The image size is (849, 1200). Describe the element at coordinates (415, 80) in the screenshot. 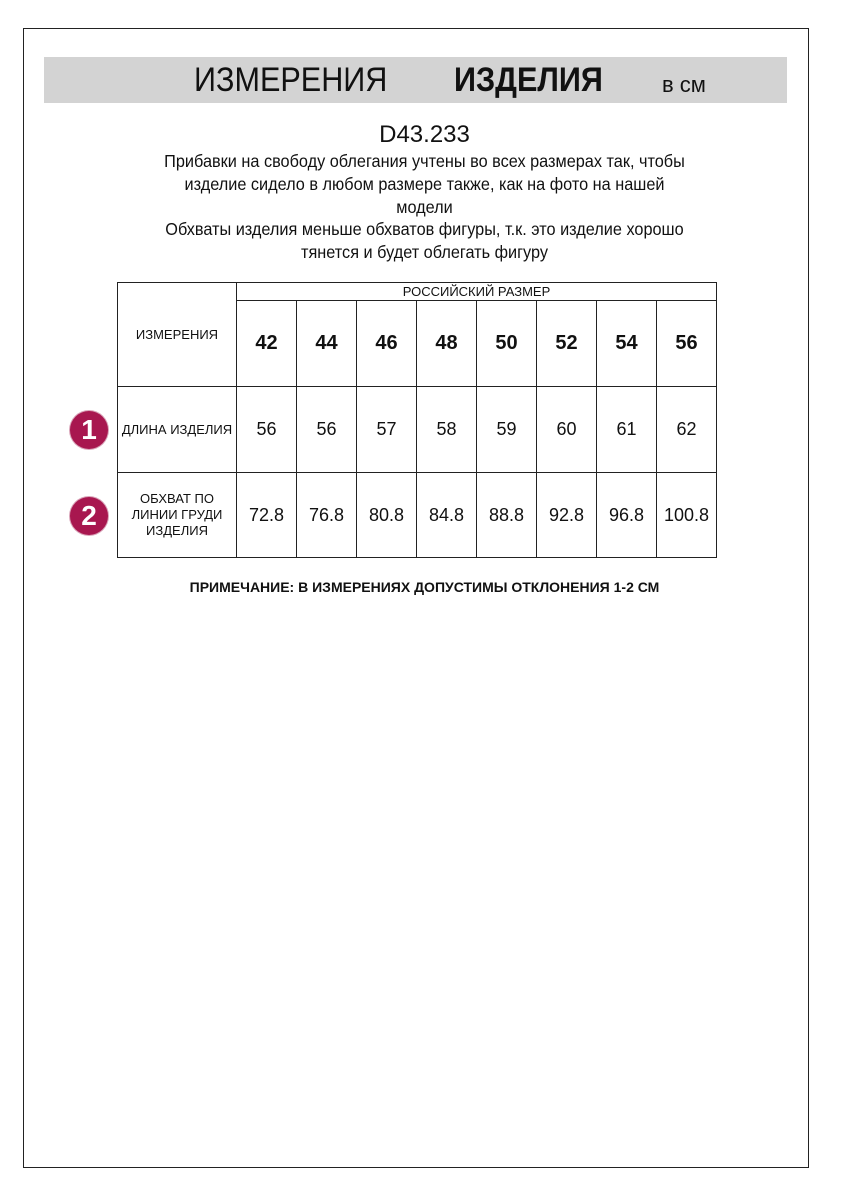

I see `title-banner: ИЗМЕРЕНИЯ ИЗДЕЛИЯ в см` at that location.